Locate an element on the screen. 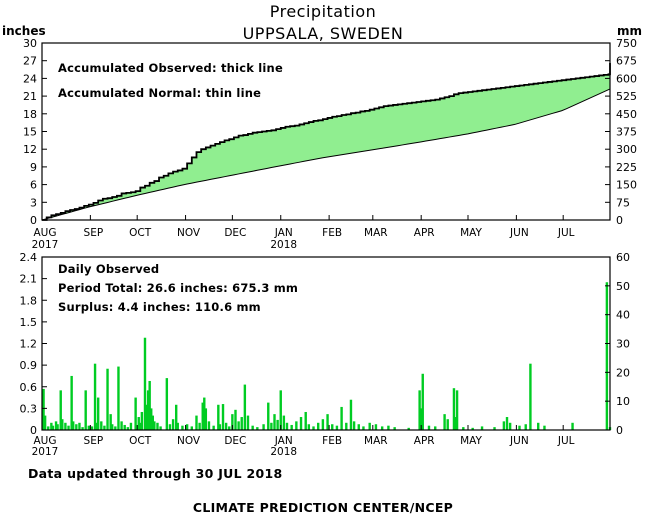  svg-text: 1.5 is located at coordinates (29, 322).